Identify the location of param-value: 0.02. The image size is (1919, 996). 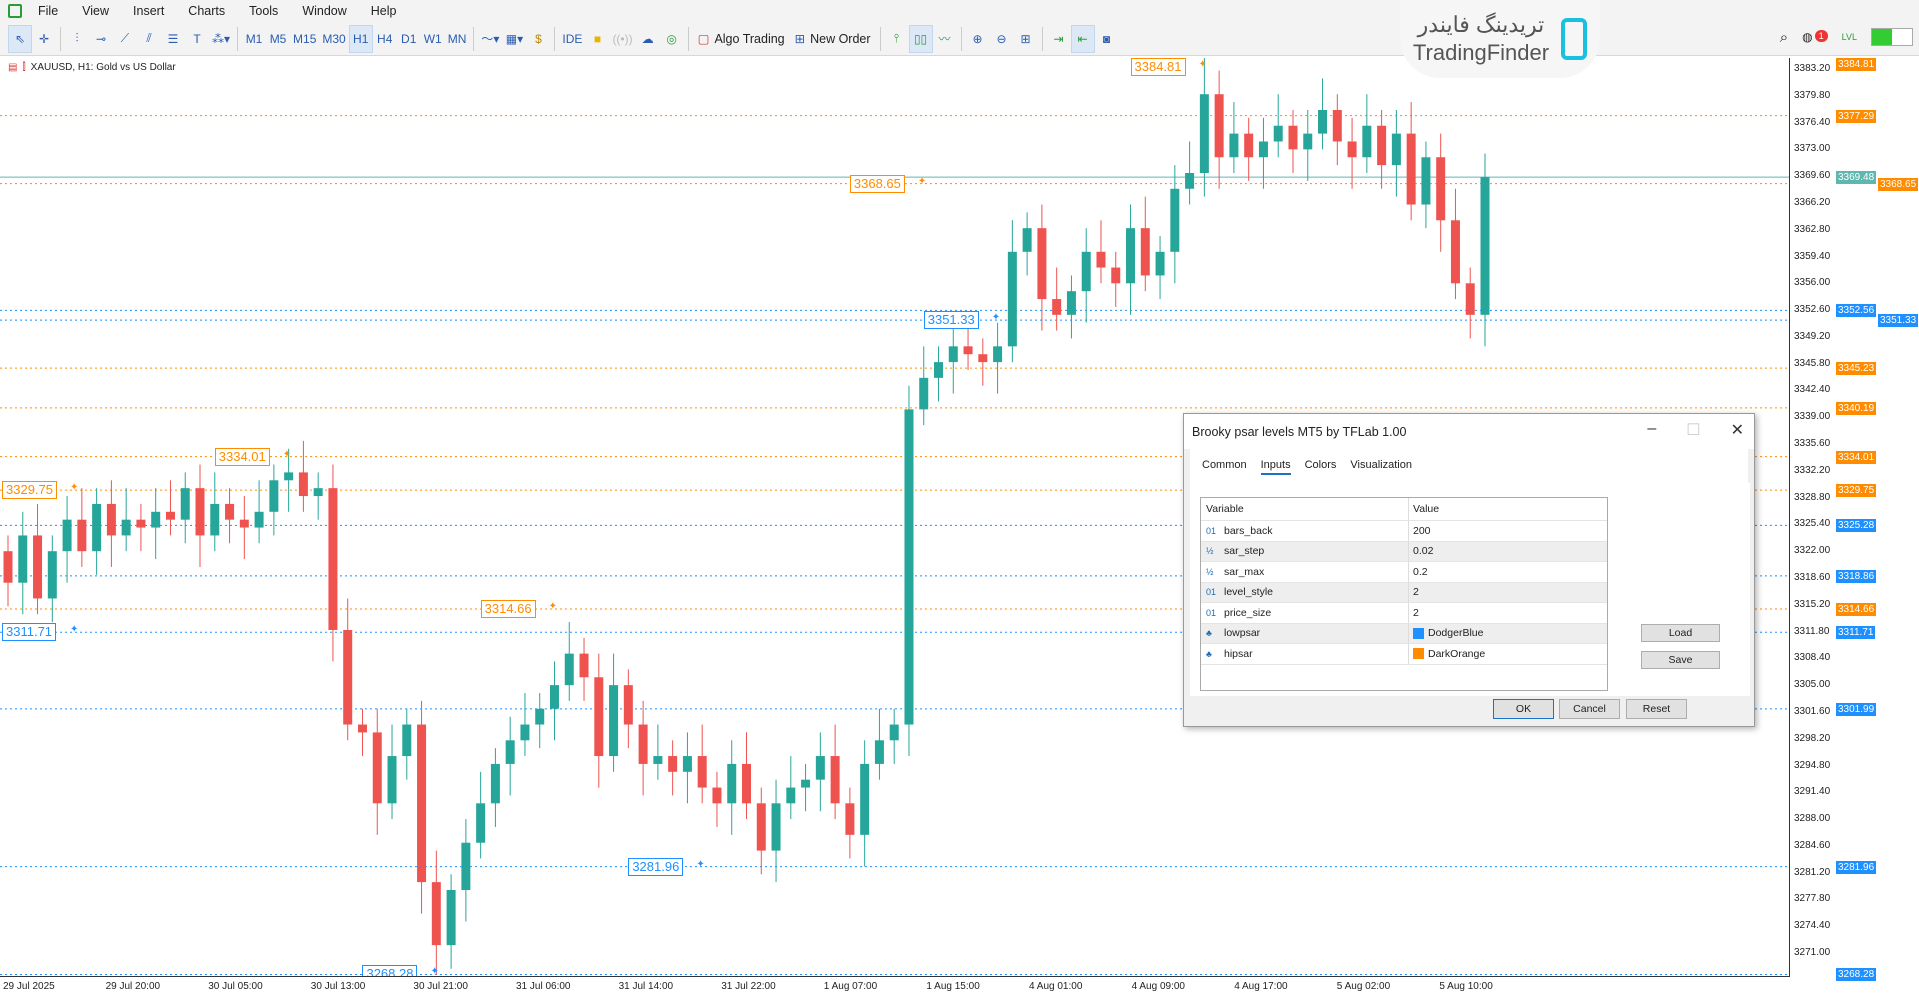
(1421, 551).